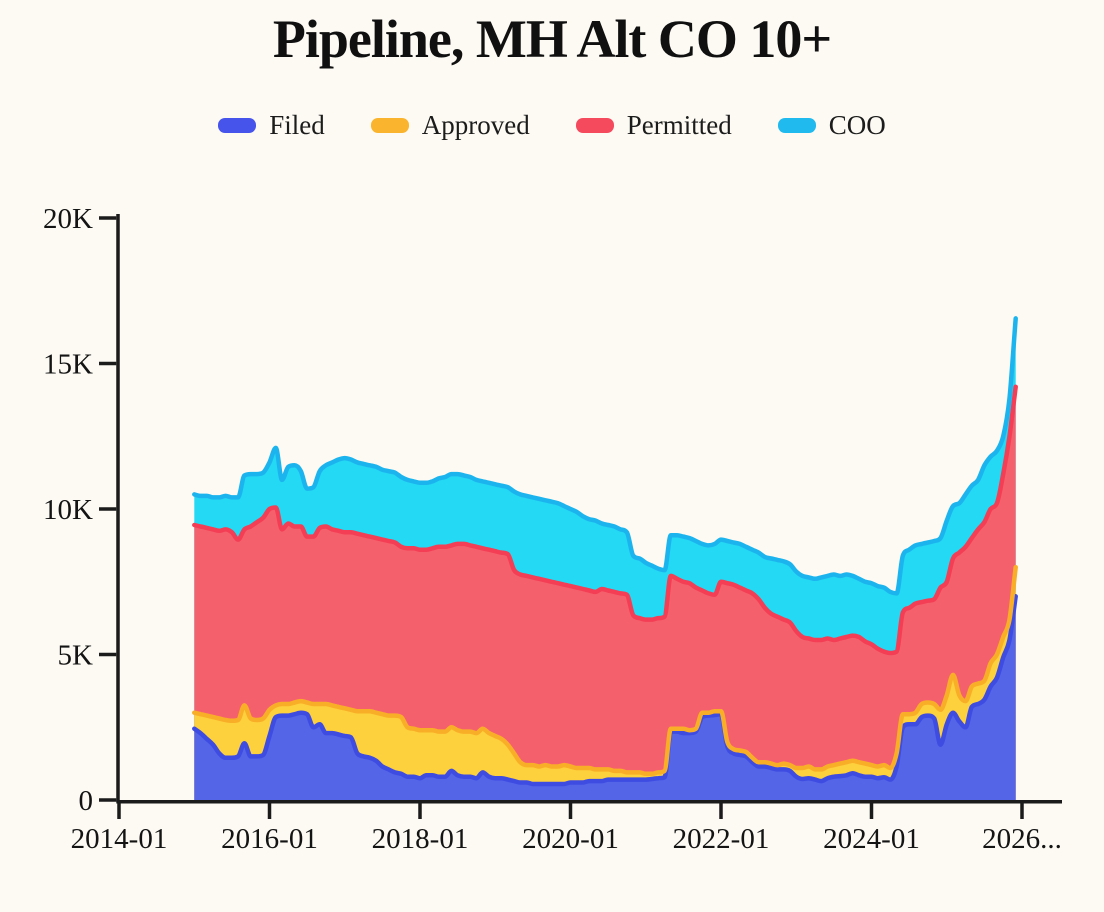 Image resolution: width=1104 pixels, height=912 pixels. I want to click on legend: Filed Approved Permitted COO, so click(552, 125).